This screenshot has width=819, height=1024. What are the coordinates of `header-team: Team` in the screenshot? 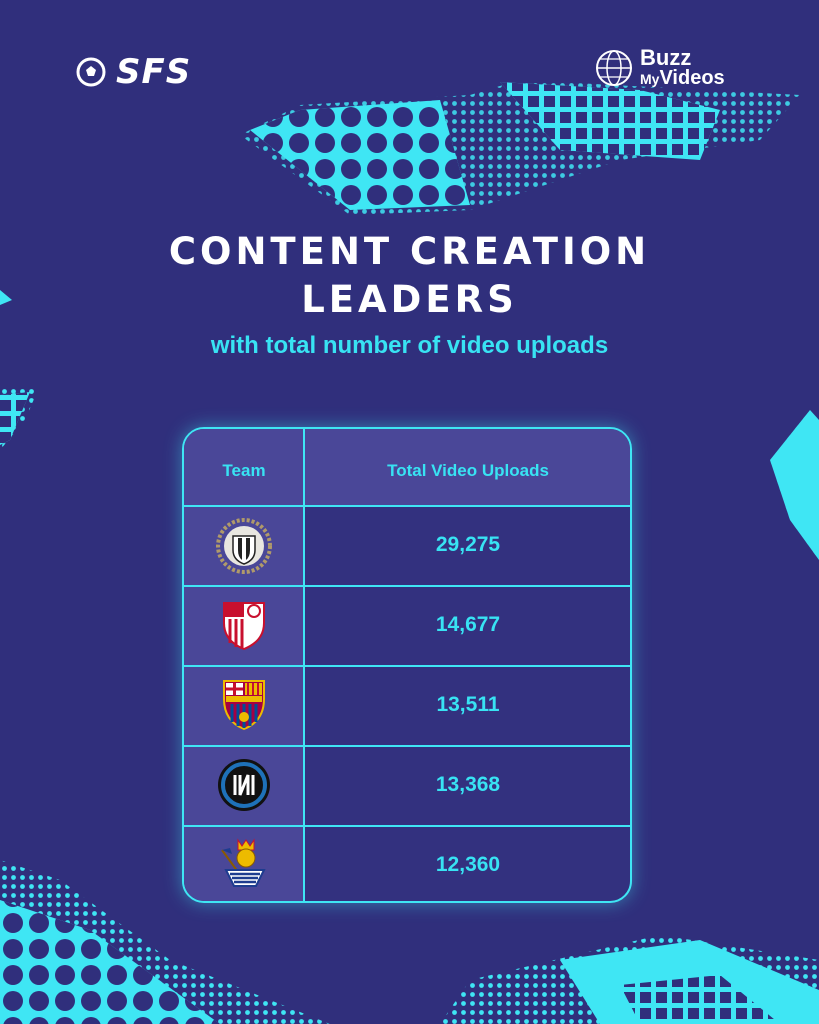 It's located at (244, 470).